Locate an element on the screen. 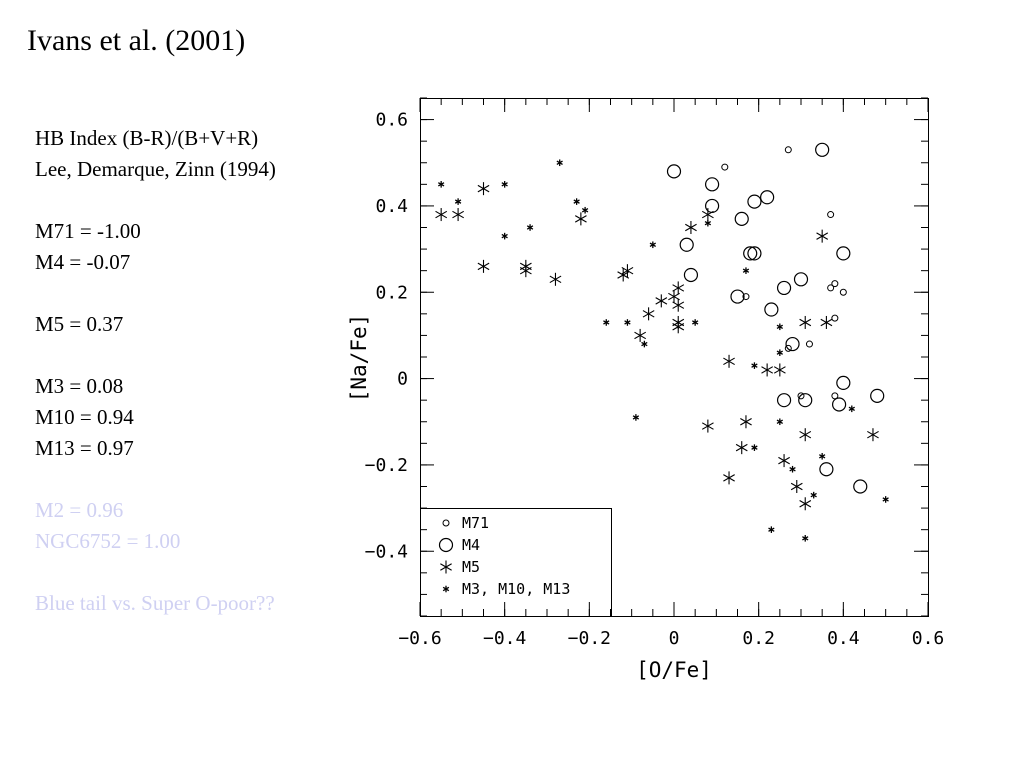 Image resolution: width=1024 pixels, height=768 pixels. legend-label: M71 is located at coordinates (475, 523).